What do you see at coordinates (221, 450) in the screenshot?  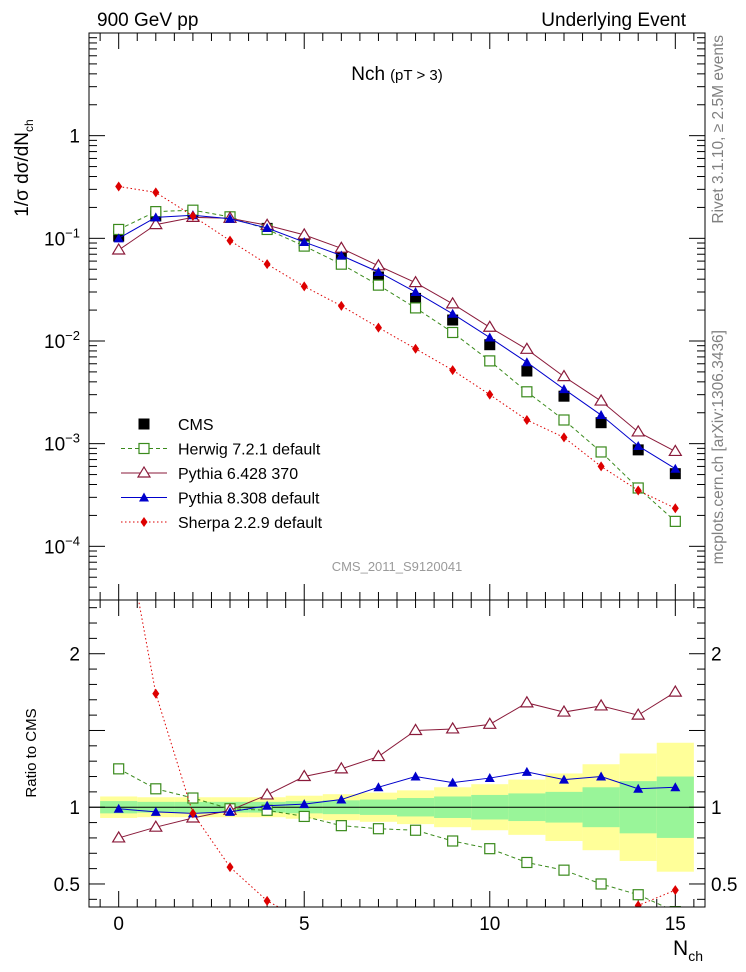 I see `legend-entry-herwig-7-2-1-default: Herwig 7.2.1 default` at bounding box center [221, 450].